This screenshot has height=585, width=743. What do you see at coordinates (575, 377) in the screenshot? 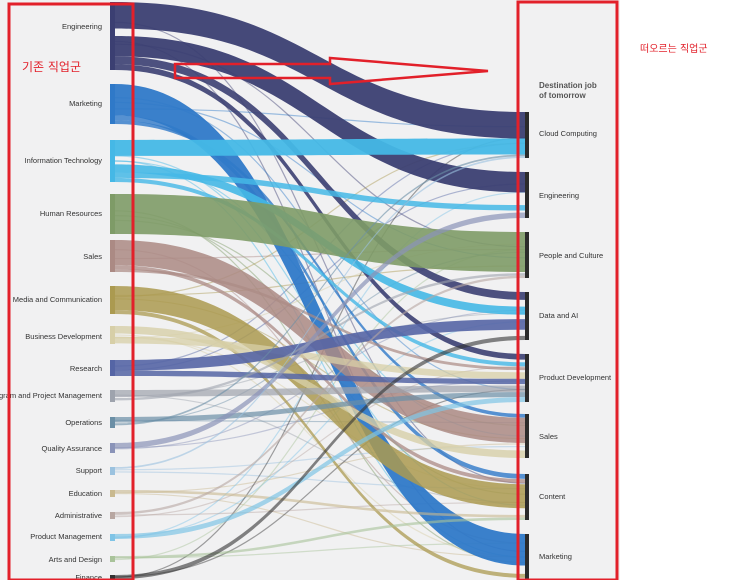
I see `destination-label-4: Product Development` at bounding box center [575, 377].